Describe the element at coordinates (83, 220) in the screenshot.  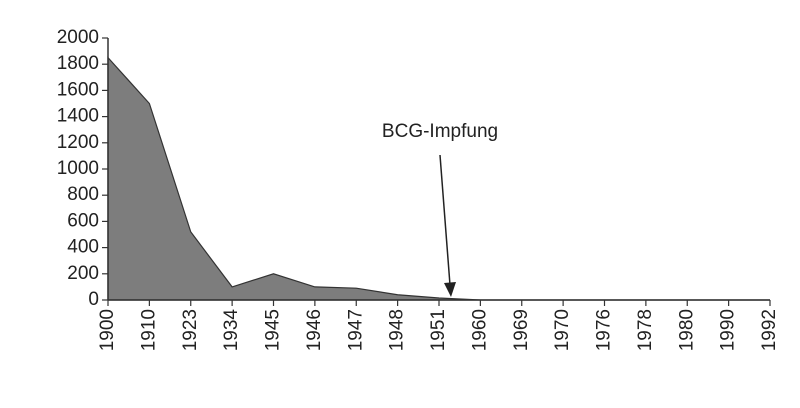
I see `y-tick-label: 600` at that location.